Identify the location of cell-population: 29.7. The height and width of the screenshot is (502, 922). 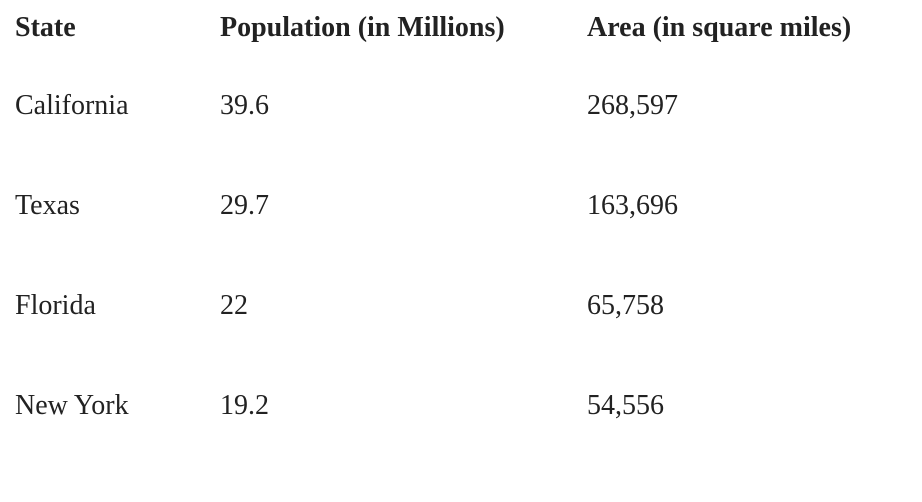
(244, 205).